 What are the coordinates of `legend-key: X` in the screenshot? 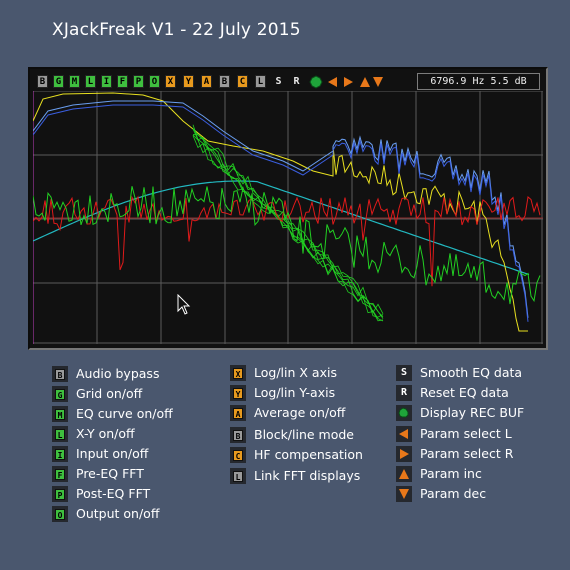 It's located at (238, 373).